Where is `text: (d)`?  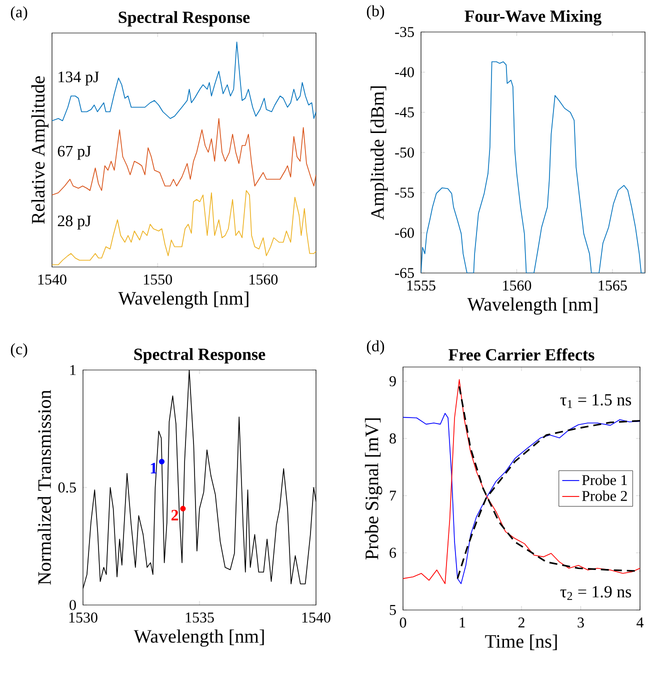
text: (d) is located at coordinates (375, 347).